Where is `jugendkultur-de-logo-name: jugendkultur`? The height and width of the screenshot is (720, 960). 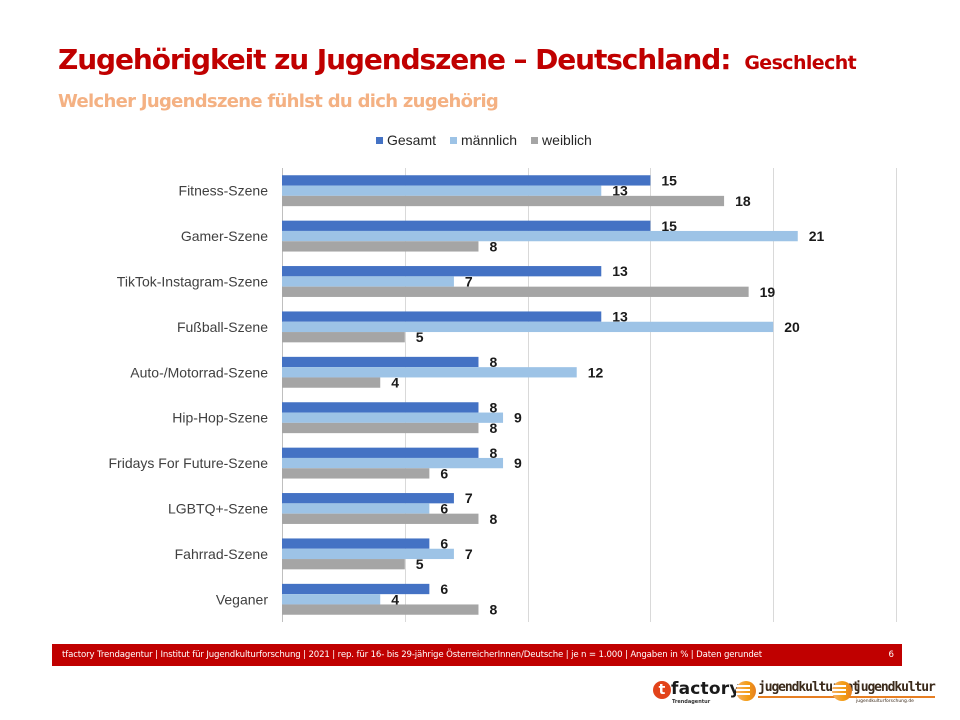 jugendkultur-de-logo-name: jugendkultur is located at coordinates (895, 689).